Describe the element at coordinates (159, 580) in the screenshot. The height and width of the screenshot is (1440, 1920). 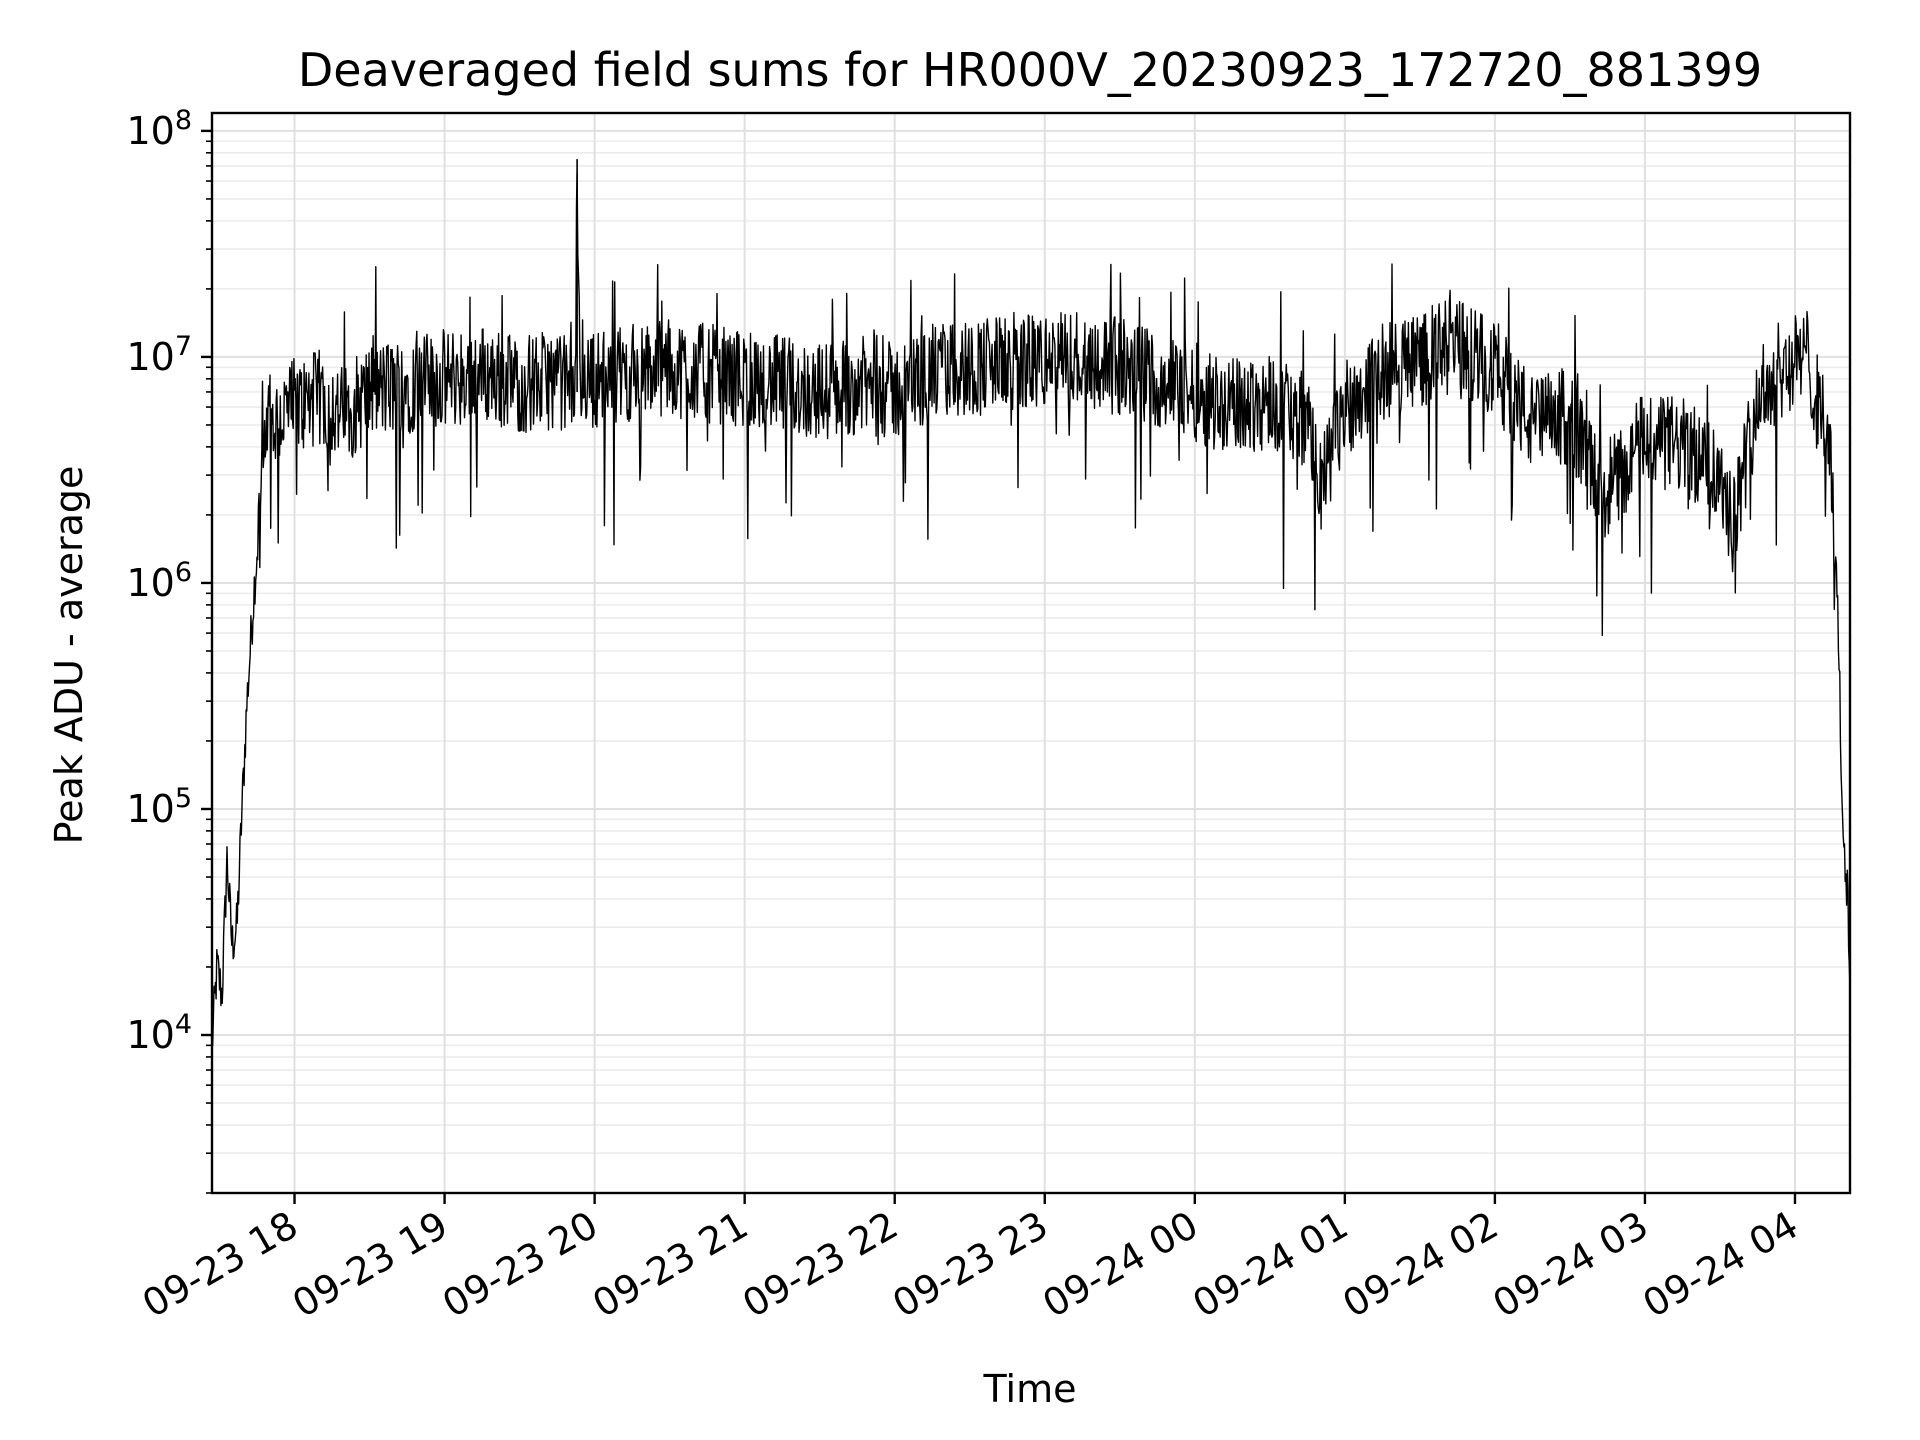
I see `y-tick-label: 106` at that location.